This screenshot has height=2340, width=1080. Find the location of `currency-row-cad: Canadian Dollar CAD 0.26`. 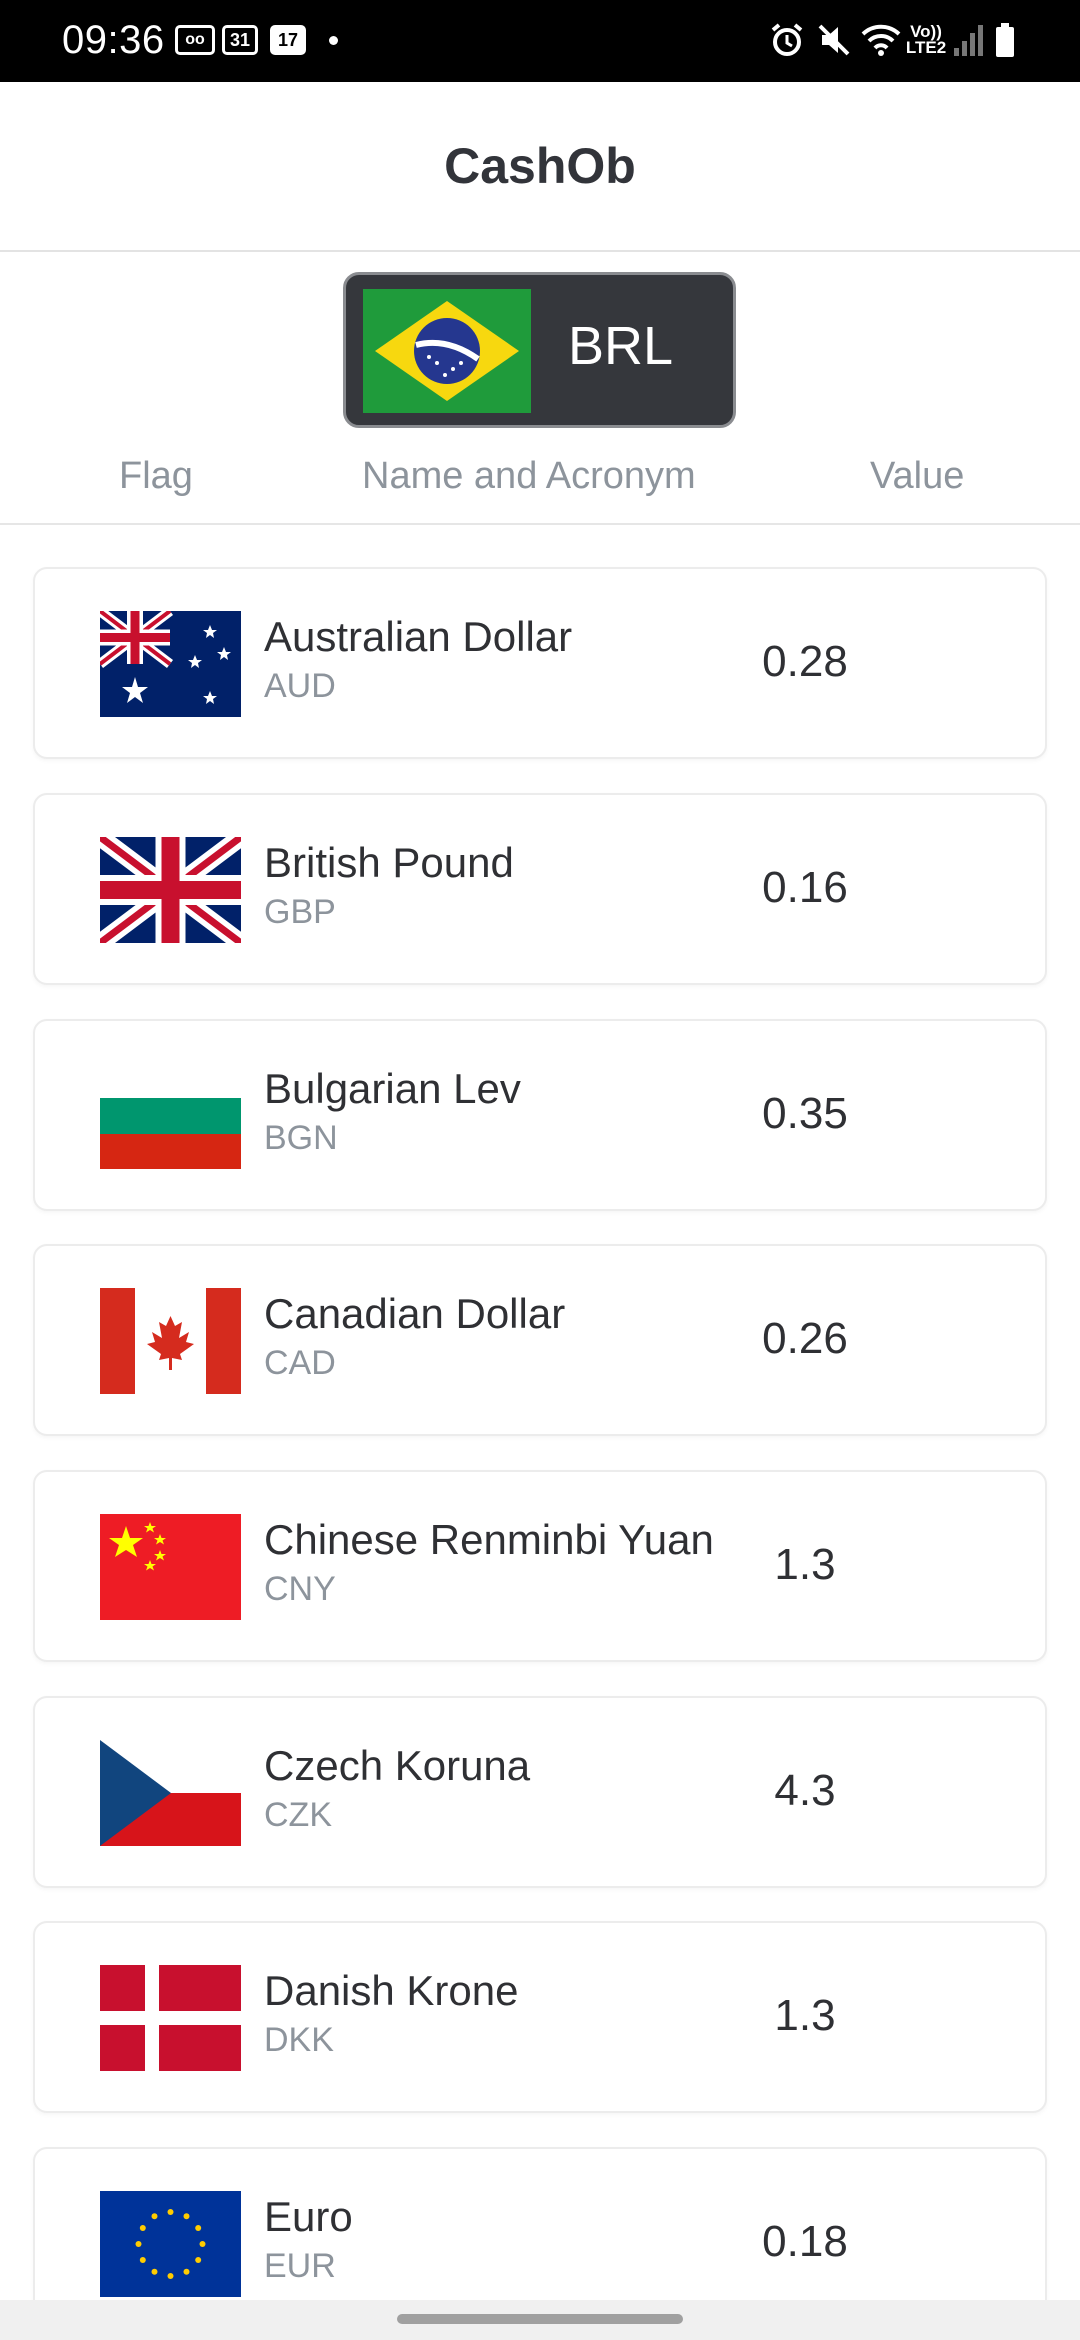

currency-row-cad: Canadian Dollar CAD 0.26 is located at coordinates (540, 1340).